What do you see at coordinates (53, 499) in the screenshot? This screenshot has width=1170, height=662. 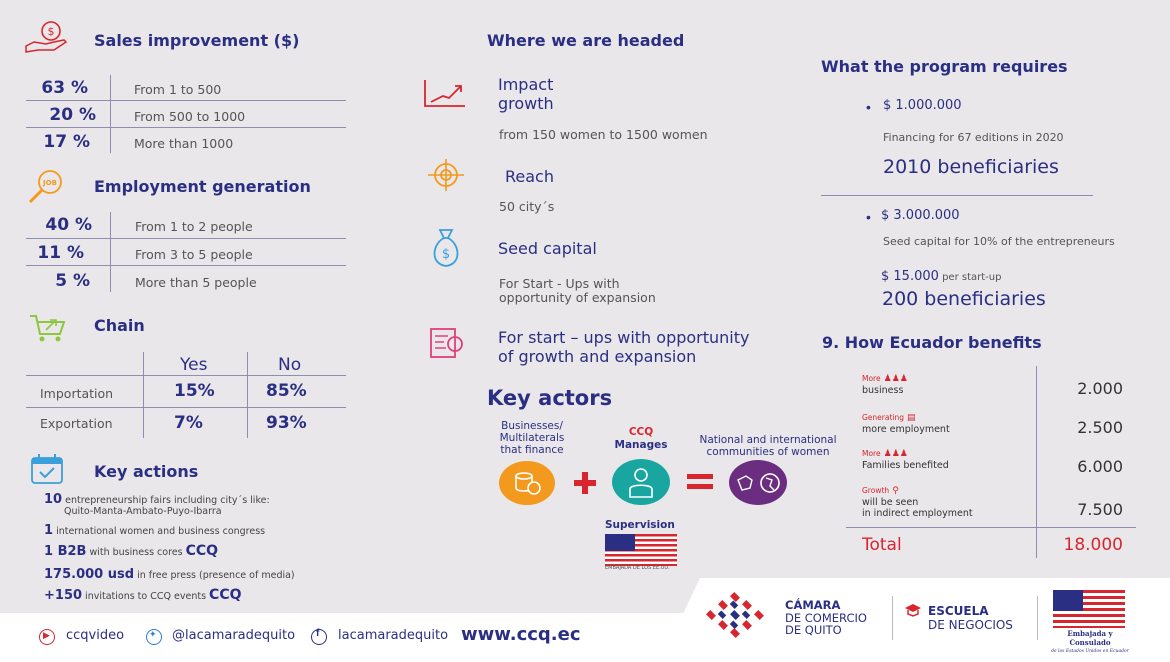 I see `key-action-1-bold: 10` at bounding box center [53, 499].